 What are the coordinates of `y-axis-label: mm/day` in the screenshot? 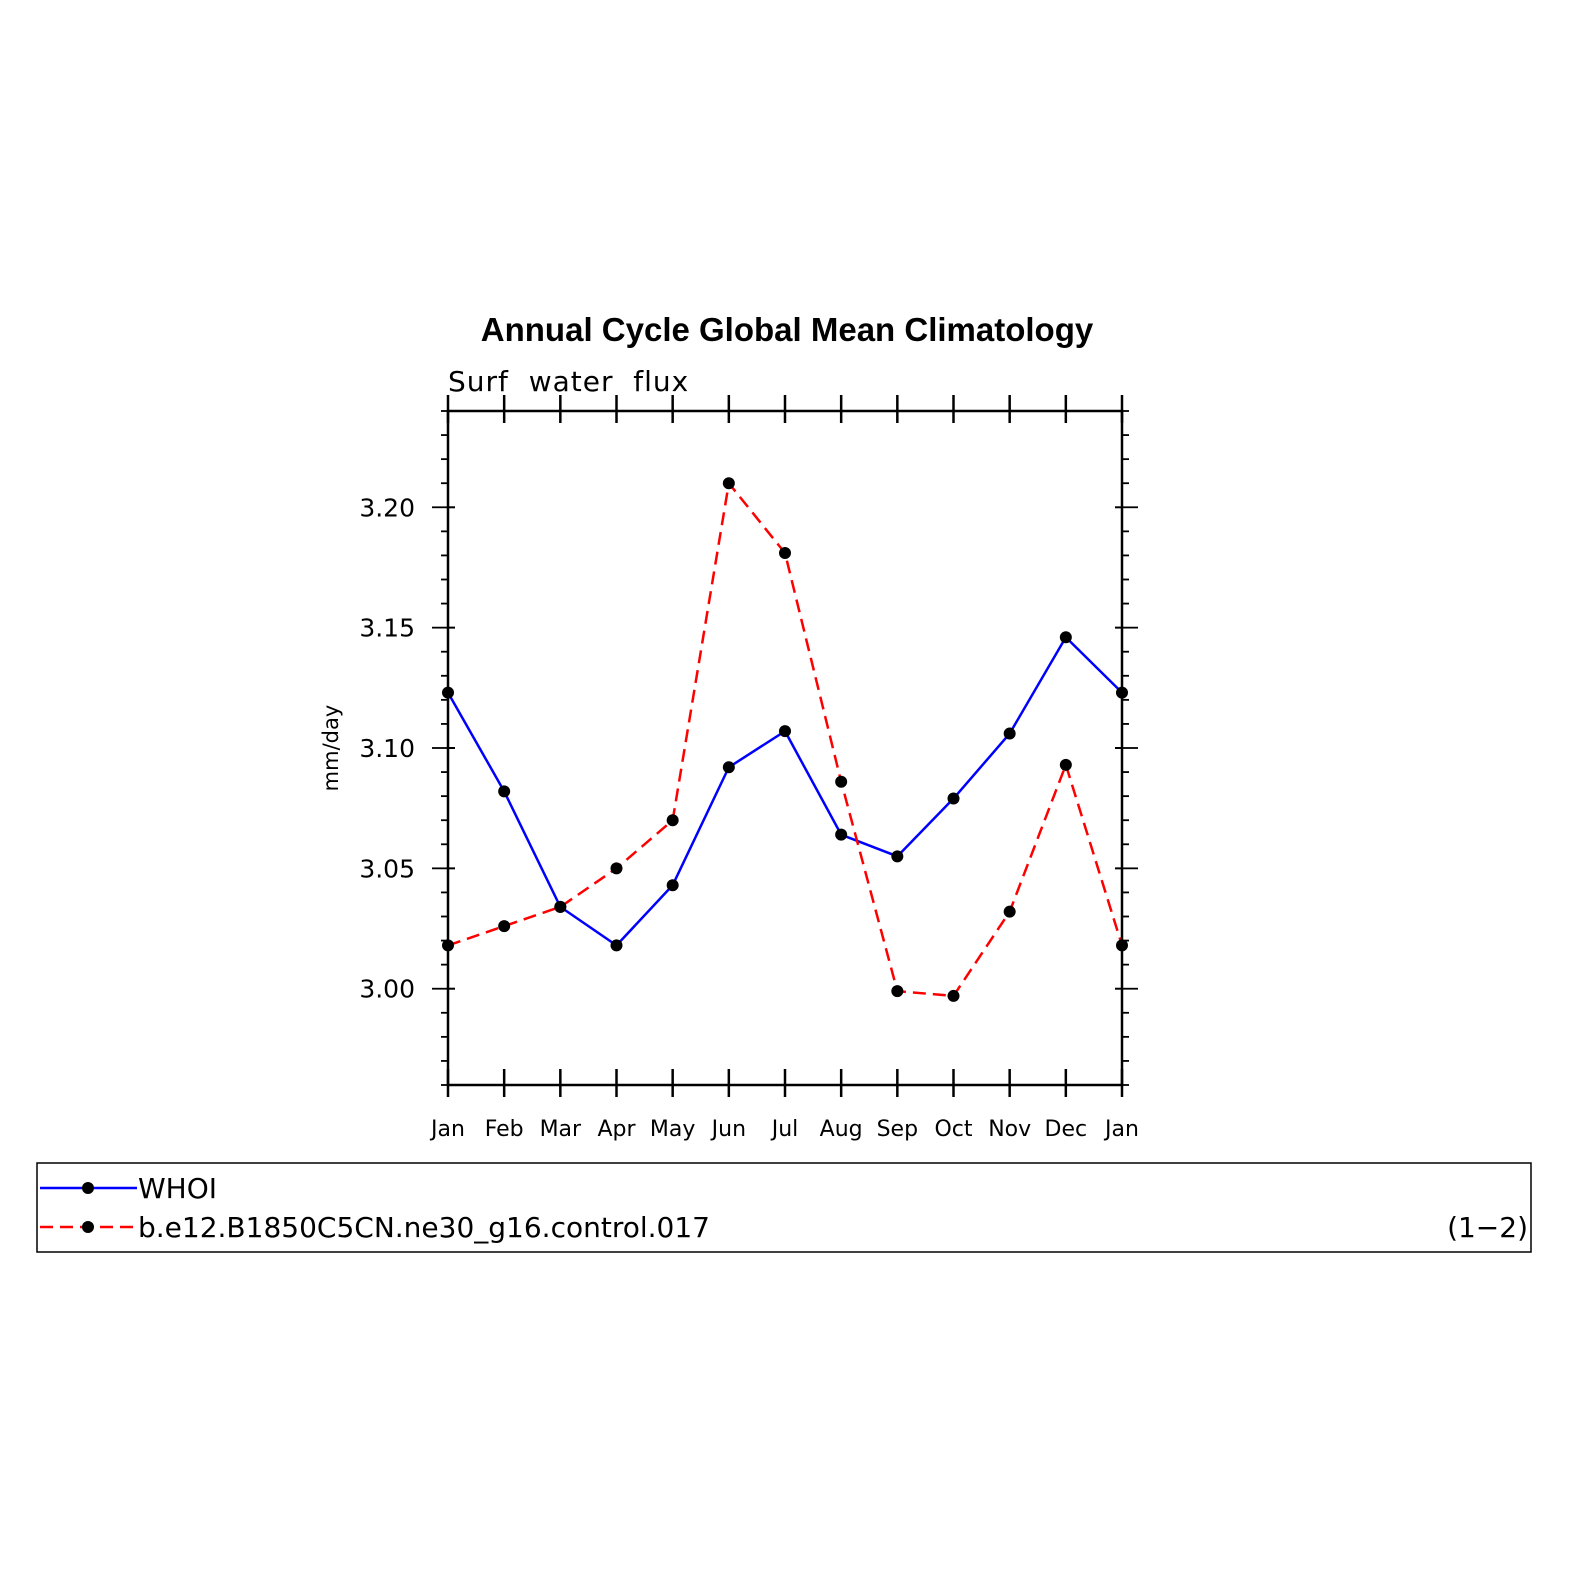 It's located at (331, 748).